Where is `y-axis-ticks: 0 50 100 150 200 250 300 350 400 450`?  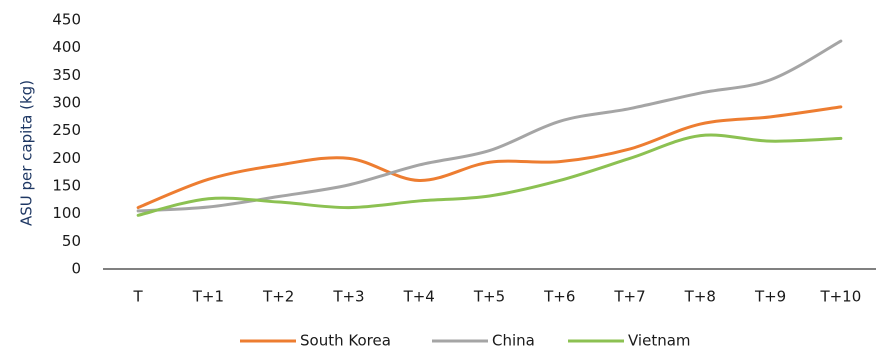
y-axis-ticks: 0 50 100 150 200 250 300 350 400 450 is located at coordinates (66, 144).